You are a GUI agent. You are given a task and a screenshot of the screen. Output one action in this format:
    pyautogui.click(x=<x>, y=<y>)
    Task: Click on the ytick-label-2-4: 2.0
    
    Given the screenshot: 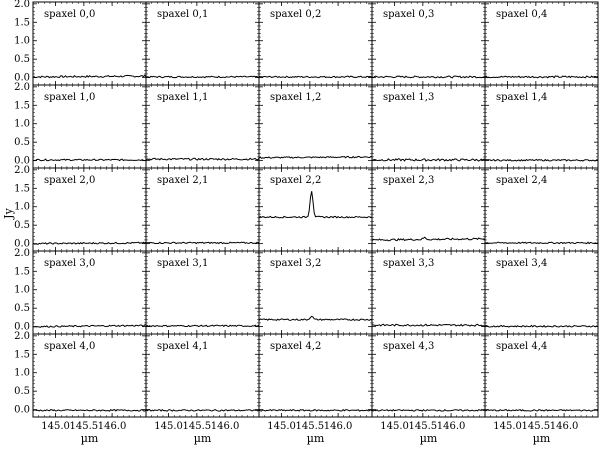 What is the action you would take?
    pyautogui.click(x=22, y=170)
    